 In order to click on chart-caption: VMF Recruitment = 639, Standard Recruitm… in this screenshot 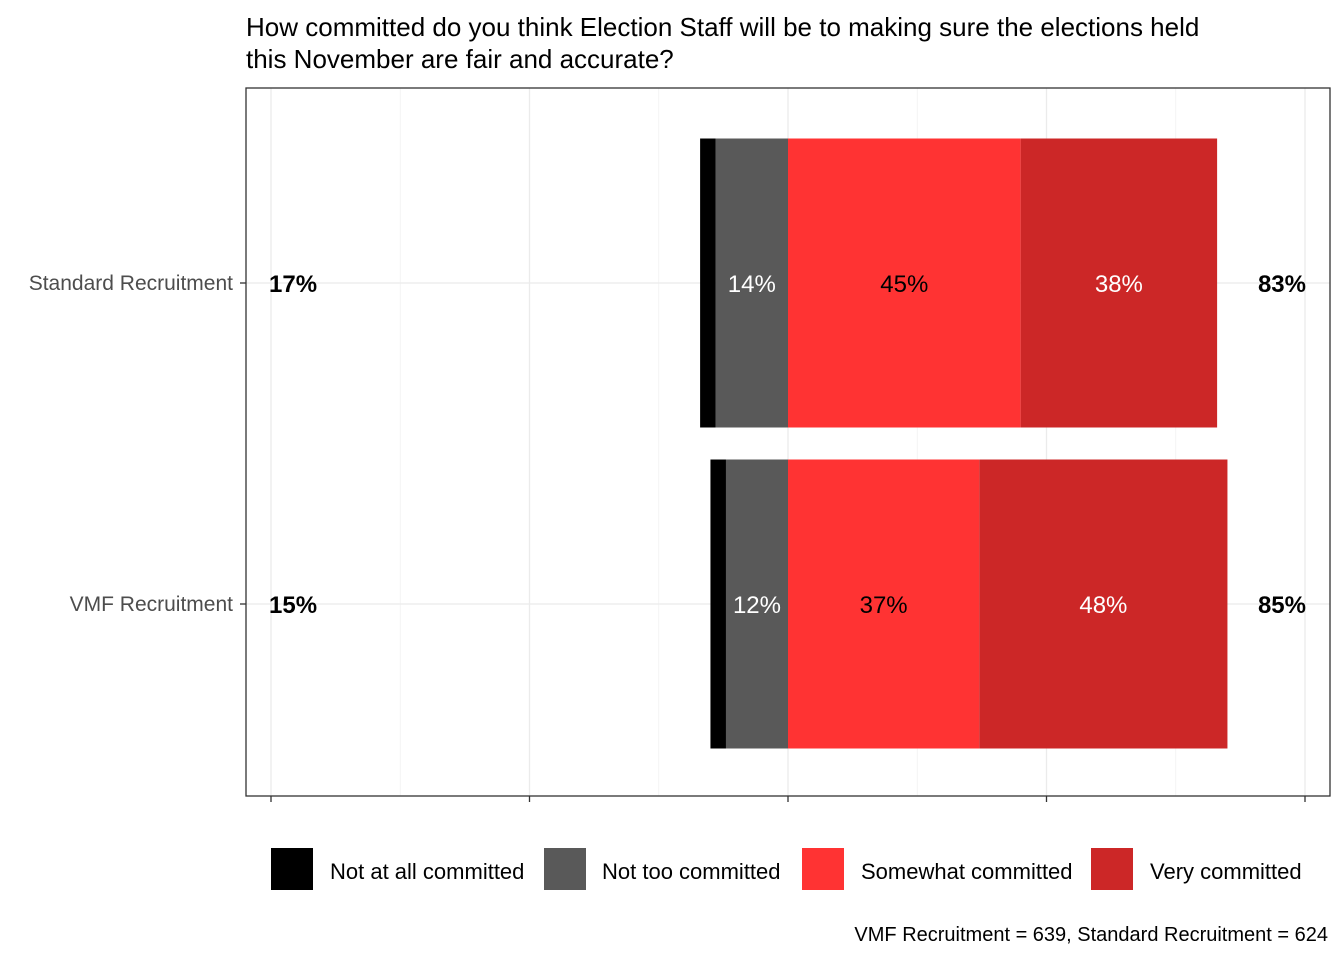, I will do `click(1091, 935)`.